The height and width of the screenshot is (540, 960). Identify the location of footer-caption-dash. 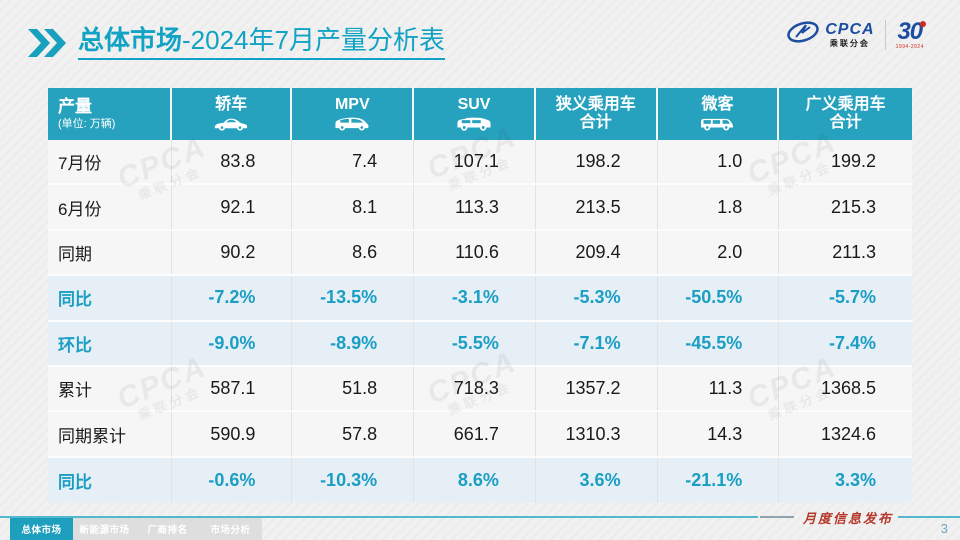
(777, 517).